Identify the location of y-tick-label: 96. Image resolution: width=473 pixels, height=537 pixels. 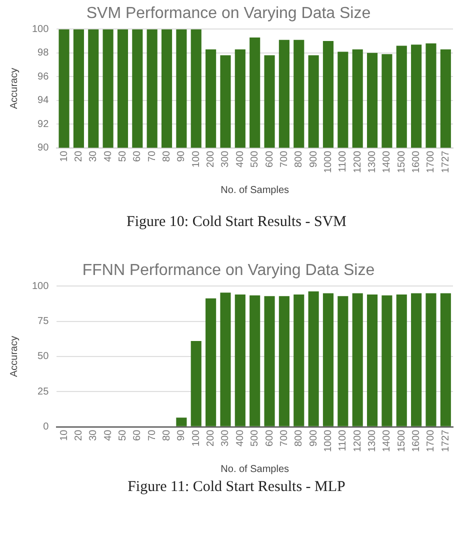
(44, 76).